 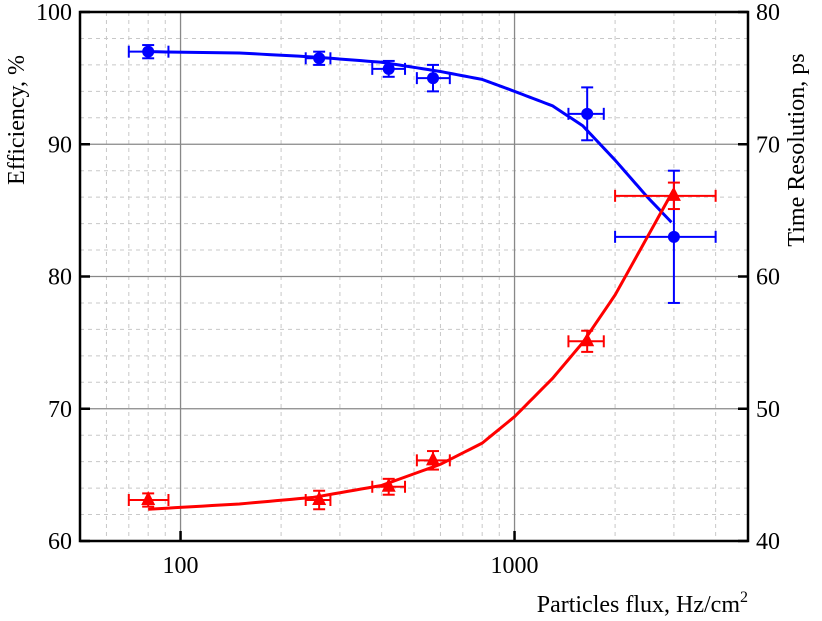 What do you see at coordinates (768, 410) in the screenshot?
I see `y-right-tick-label: 50` at bounding box center [768, 410].